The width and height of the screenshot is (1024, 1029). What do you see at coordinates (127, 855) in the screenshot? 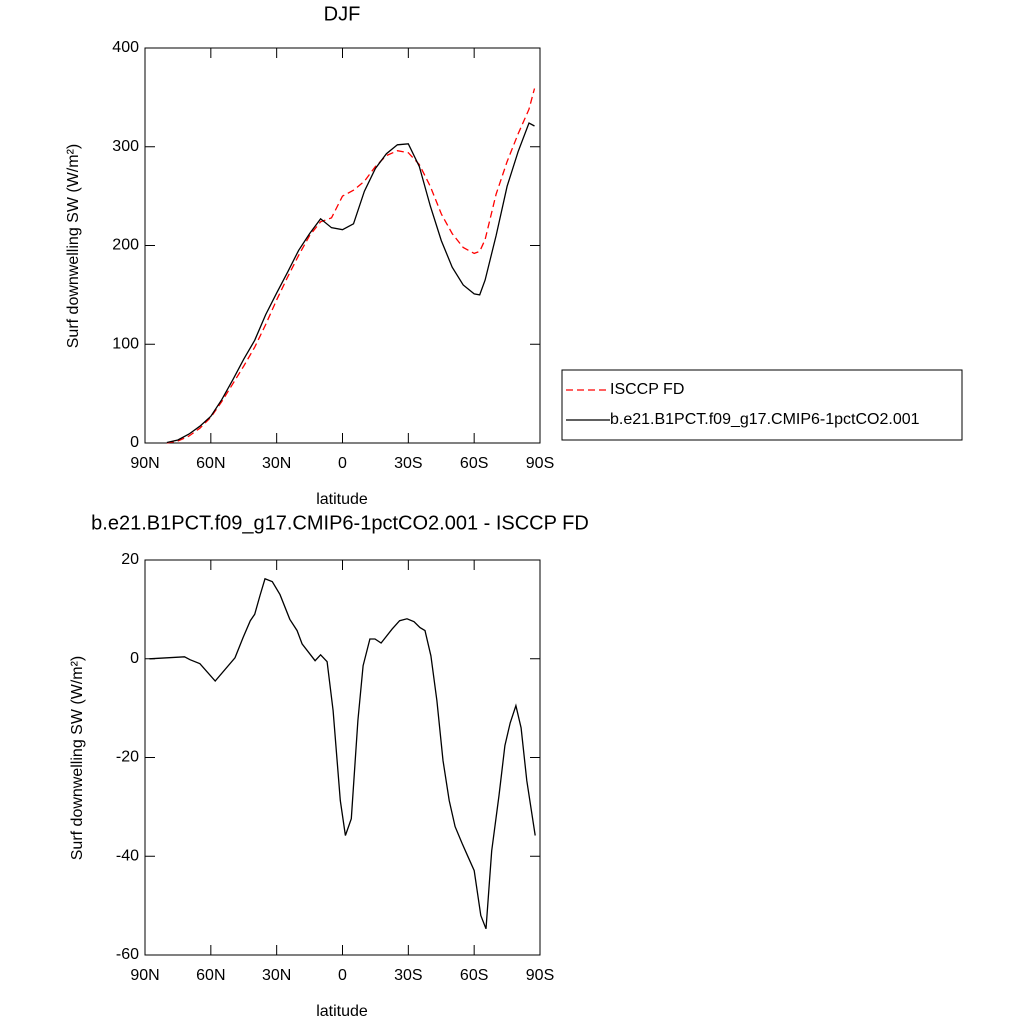
I see `y-tick-label: -40` at bounding box center [127, 855].